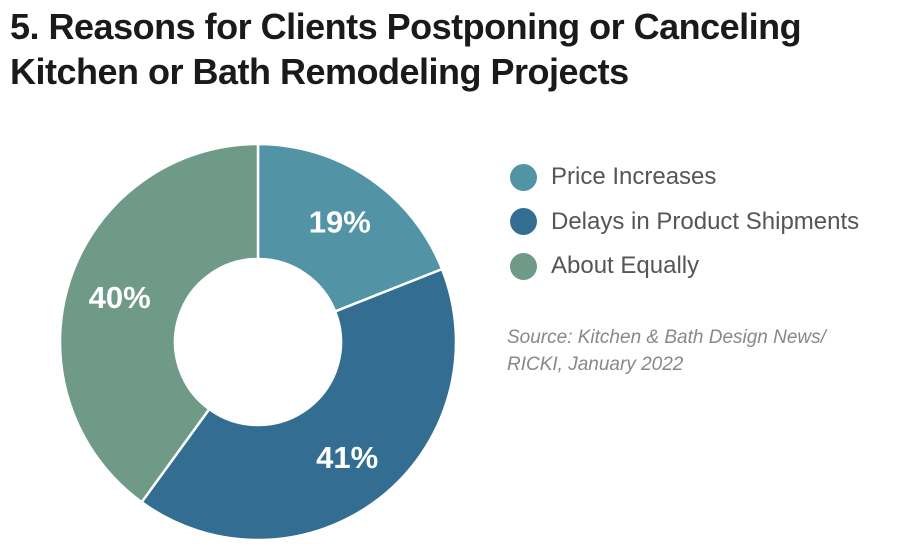 This screenshot has width=900, height=560. What do you see at coordinates (625, 266) in the screenshot?
I see `legend-label: About Equally` at bounding box center [625, 266].